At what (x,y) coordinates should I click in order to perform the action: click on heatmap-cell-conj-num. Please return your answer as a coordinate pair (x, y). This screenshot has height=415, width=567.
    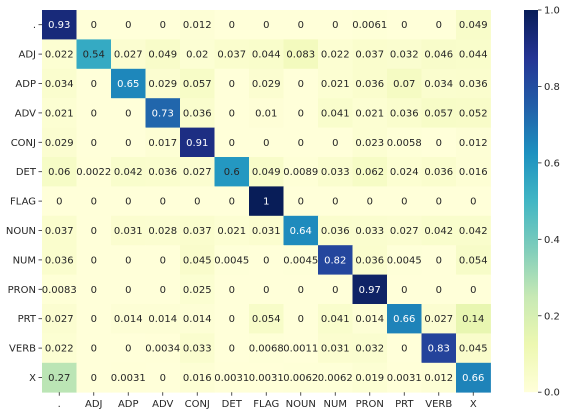
    Looking at the image, I should click on (335, 142).